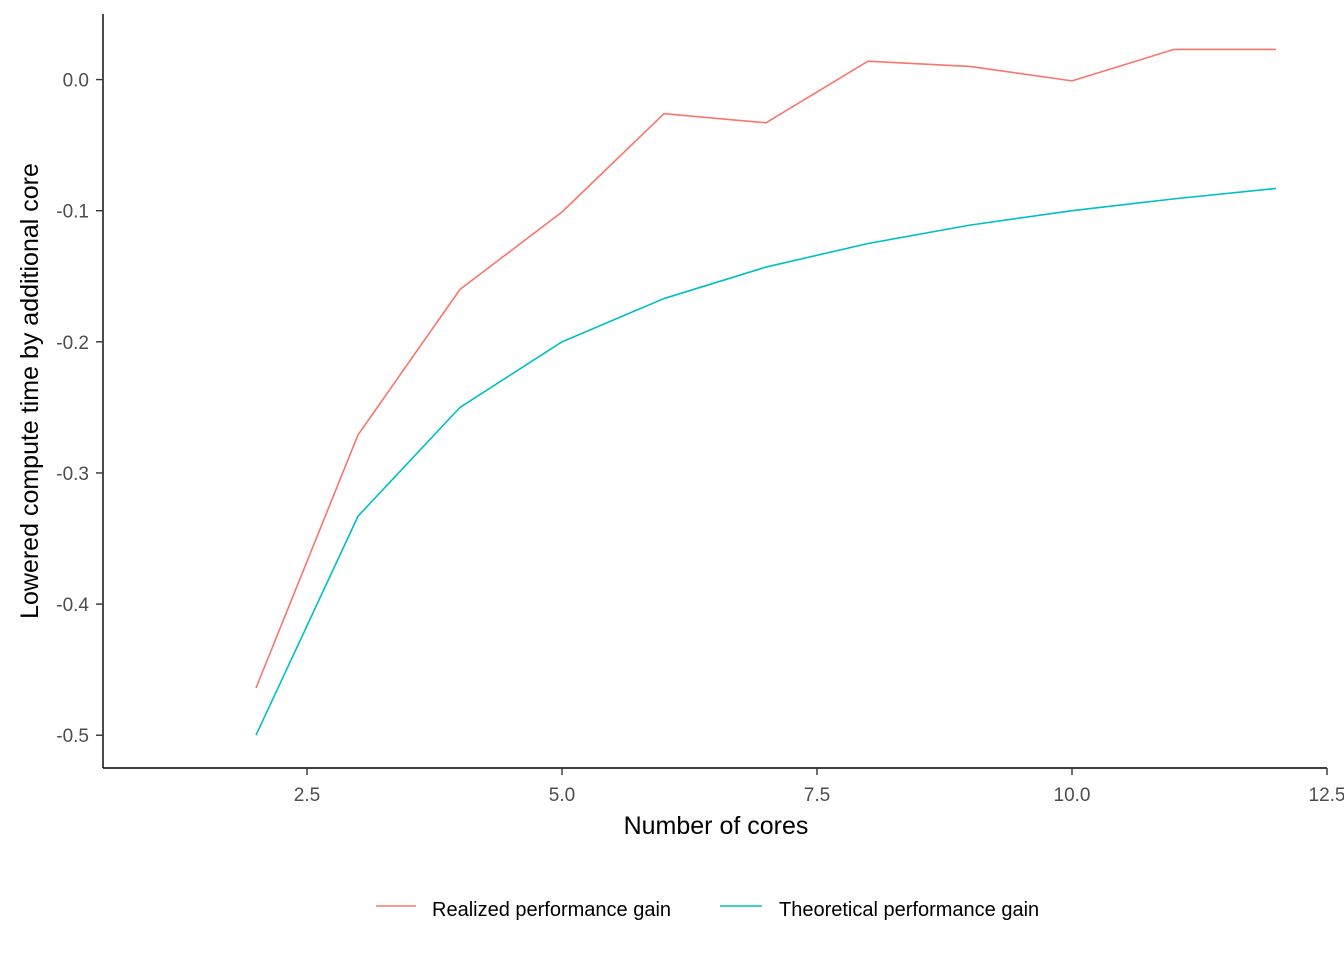 The height and width of the screenshot is (960, 1344). Describe the element at coordinates (30, 391) in the screenshot. I see `y-axis-title: Lowered compute time by additional core` at that location.